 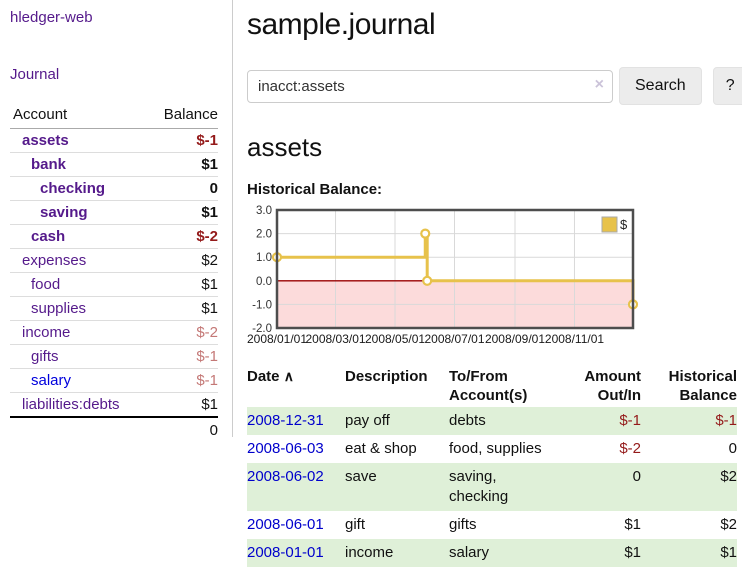 What do you see at coordinates (492, 421) in the screenshot?
I see `transaction-row: 2008-12-31 pay off debts $-1 $-1` at bounding box center [492, 421].